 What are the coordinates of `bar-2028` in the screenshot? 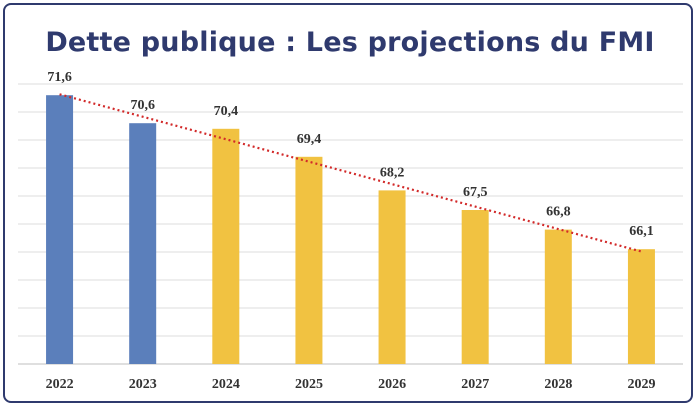 It's located at (558, 296).